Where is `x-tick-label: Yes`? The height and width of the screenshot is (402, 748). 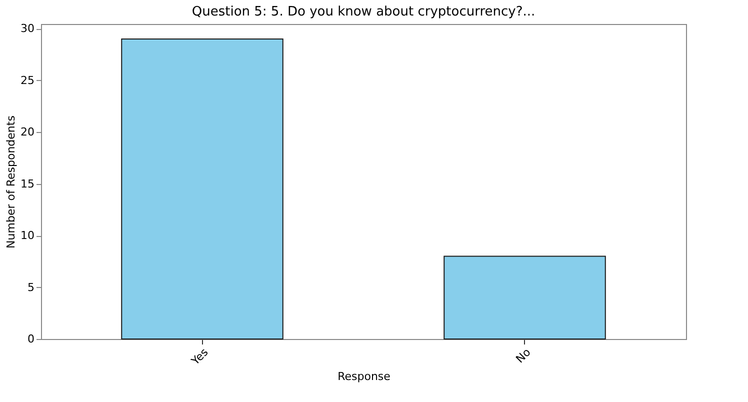
x-tick-label: Yes is located at coordinates (199, 357).